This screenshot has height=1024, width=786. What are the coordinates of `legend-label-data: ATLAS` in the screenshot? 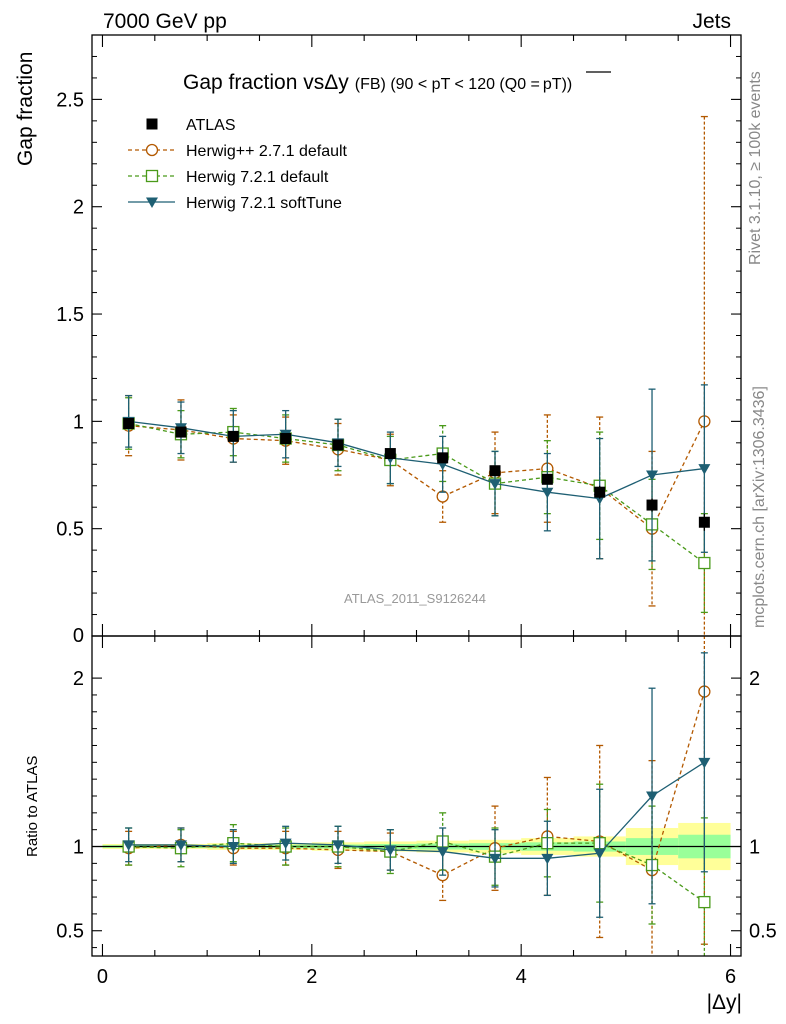 It's located at (211, 125).